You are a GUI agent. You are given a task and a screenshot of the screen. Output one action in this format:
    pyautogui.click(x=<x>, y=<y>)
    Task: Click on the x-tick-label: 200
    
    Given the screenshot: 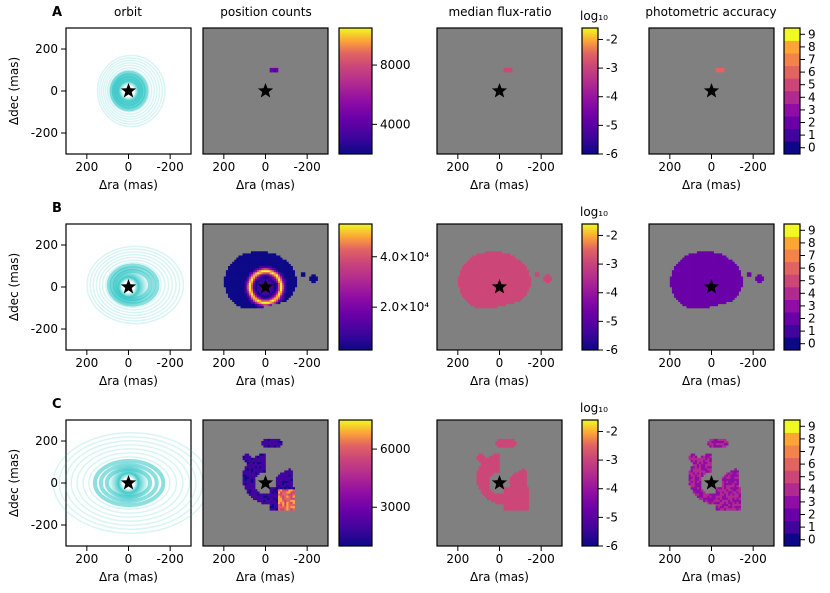 What is the action you would take?
    pyautogui.click(x=457, y=559)
    